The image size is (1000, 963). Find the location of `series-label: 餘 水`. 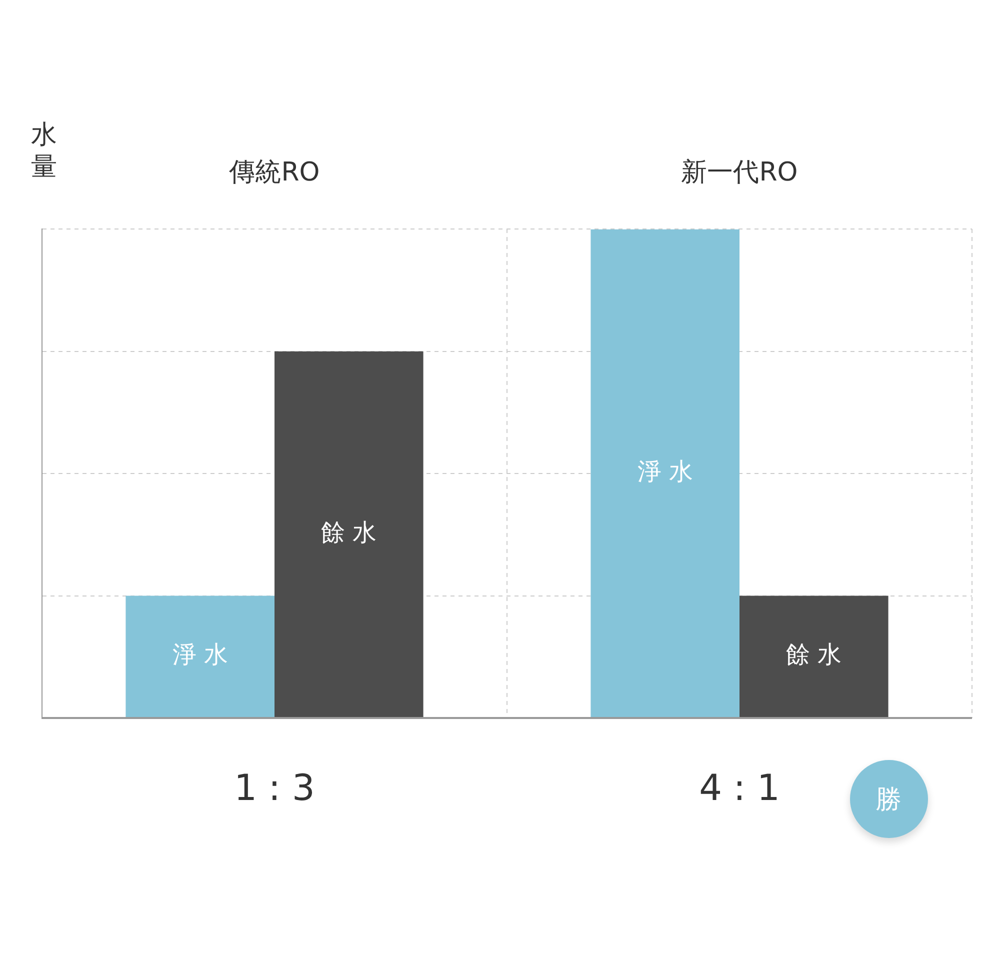

series-label: 餘 水 is located at coordinates (814, 654).